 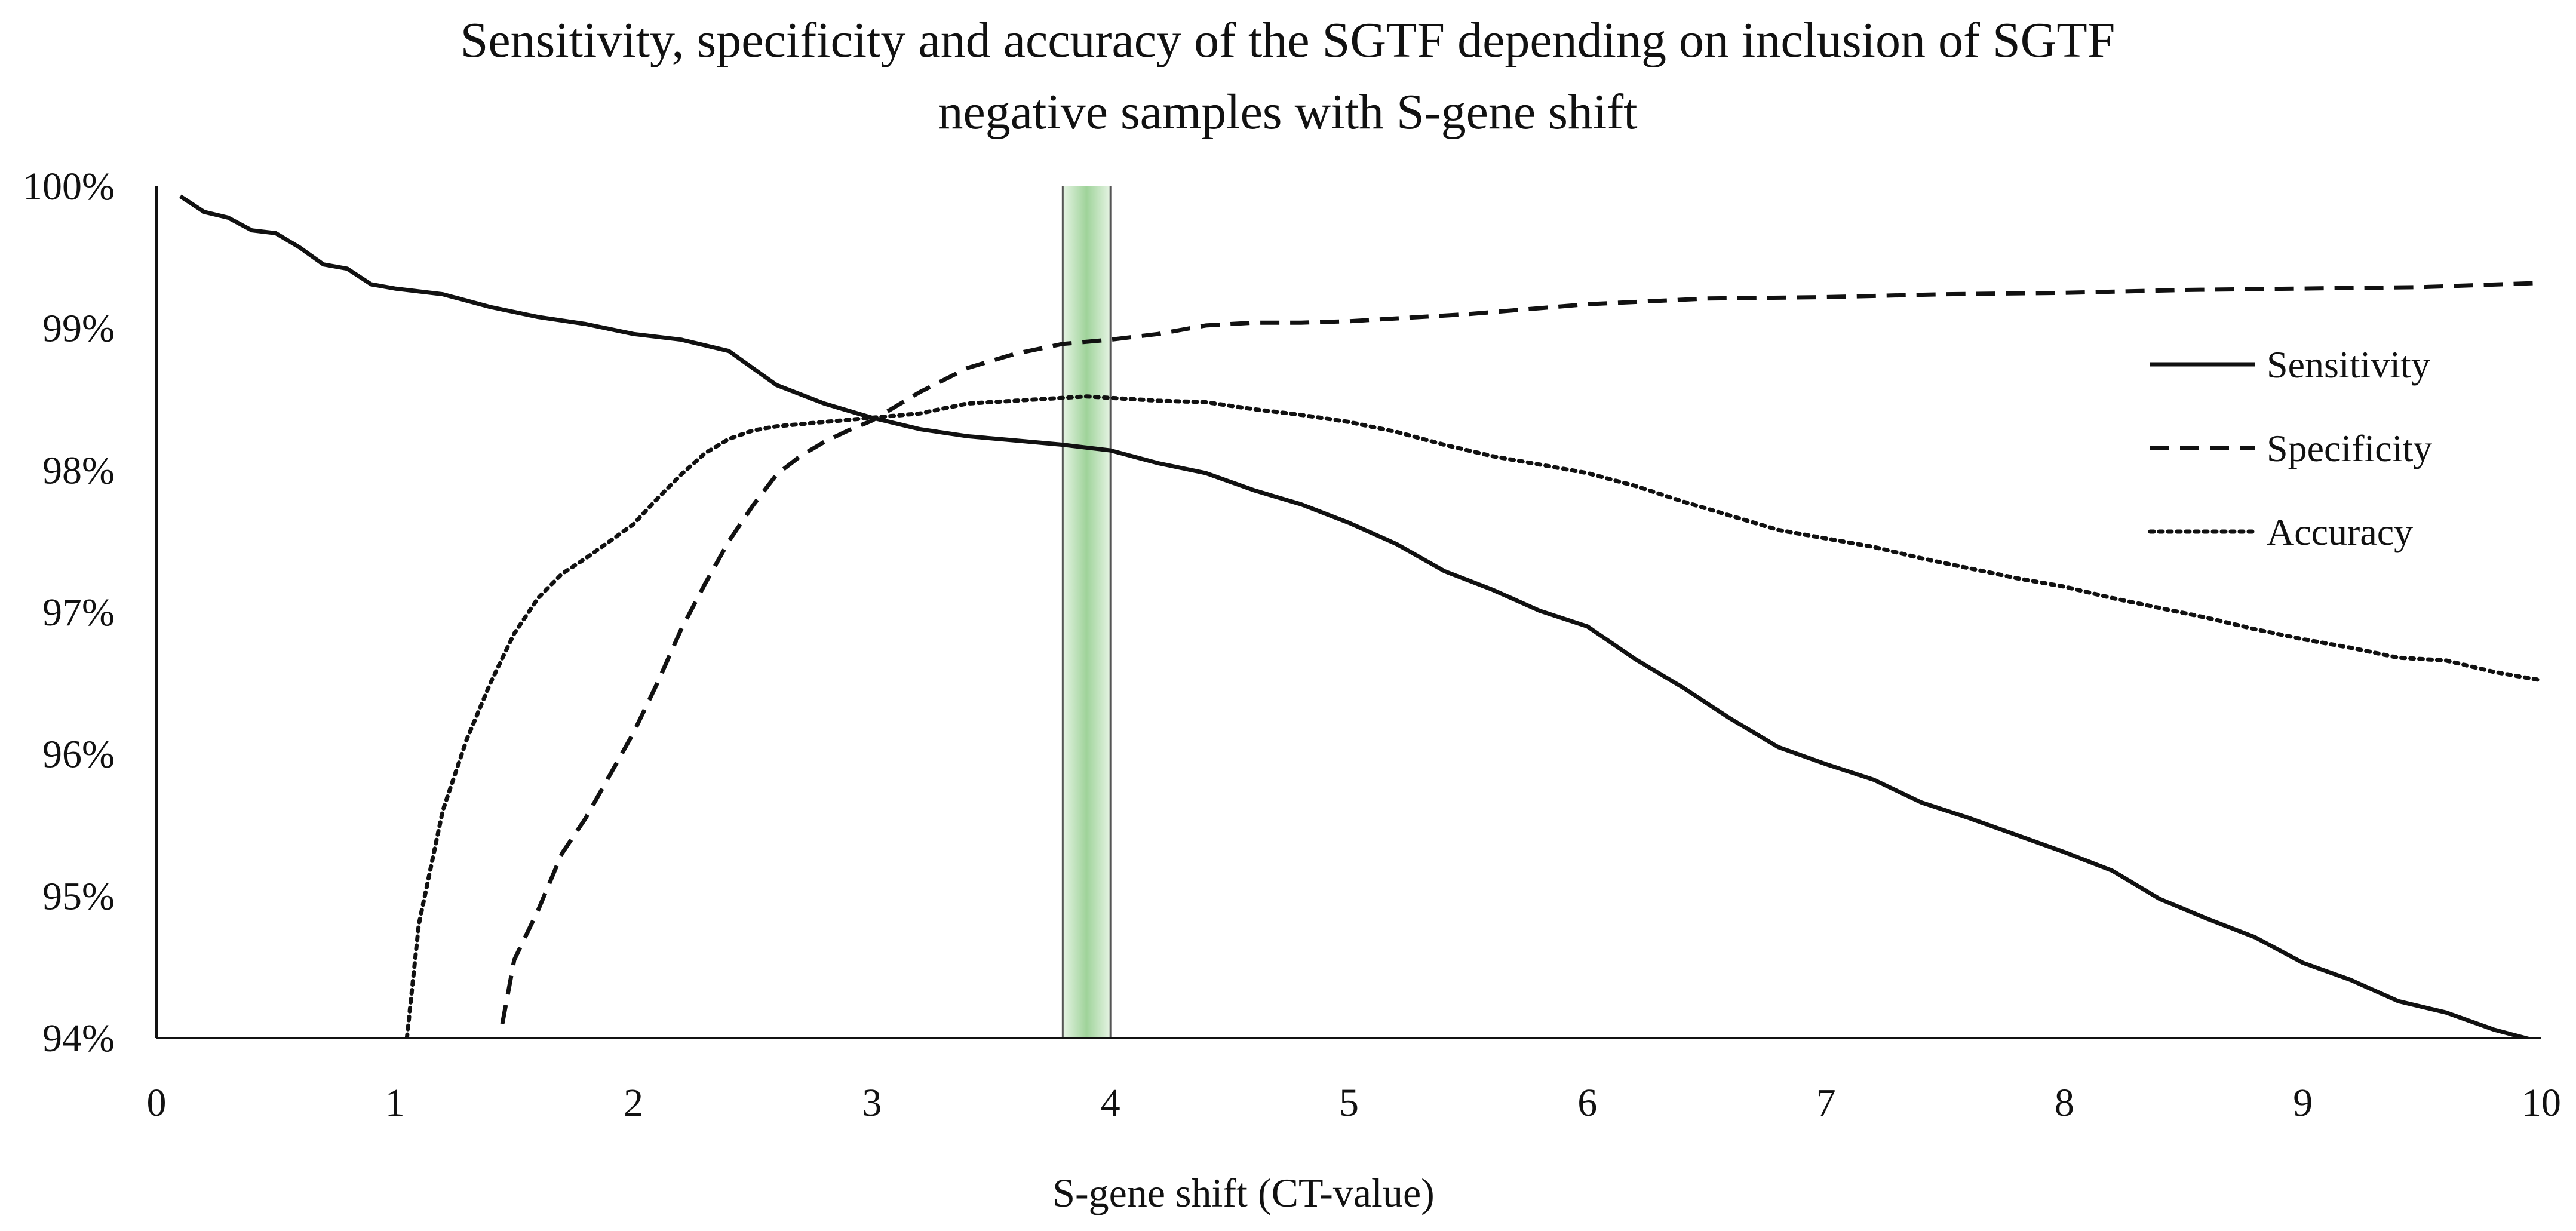 I want to click on y-tick-label: 98%, so click(x=78, y=470).